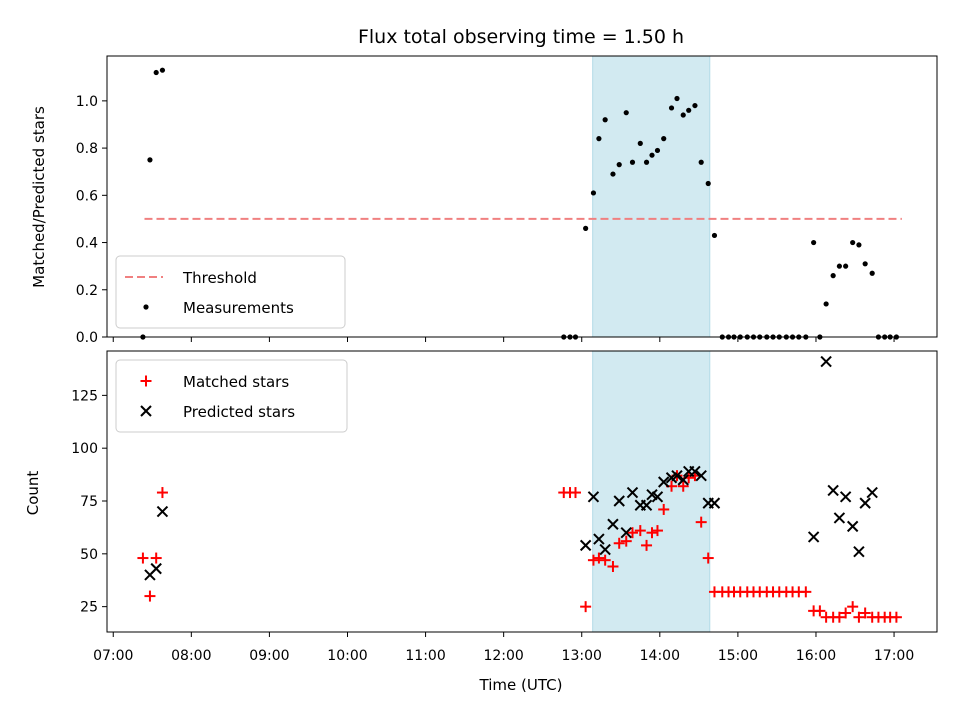 This screenshot has width=960, height=720. What do you see at coordinates (236, 382) in the screenshot?
I see `legend-matched-stars-label: Matched stars` at bounding box center [236, 382].